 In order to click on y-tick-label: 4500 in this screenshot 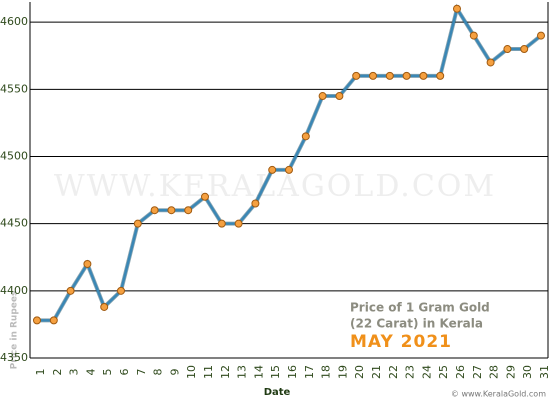, I will do `click(14, 155)`.